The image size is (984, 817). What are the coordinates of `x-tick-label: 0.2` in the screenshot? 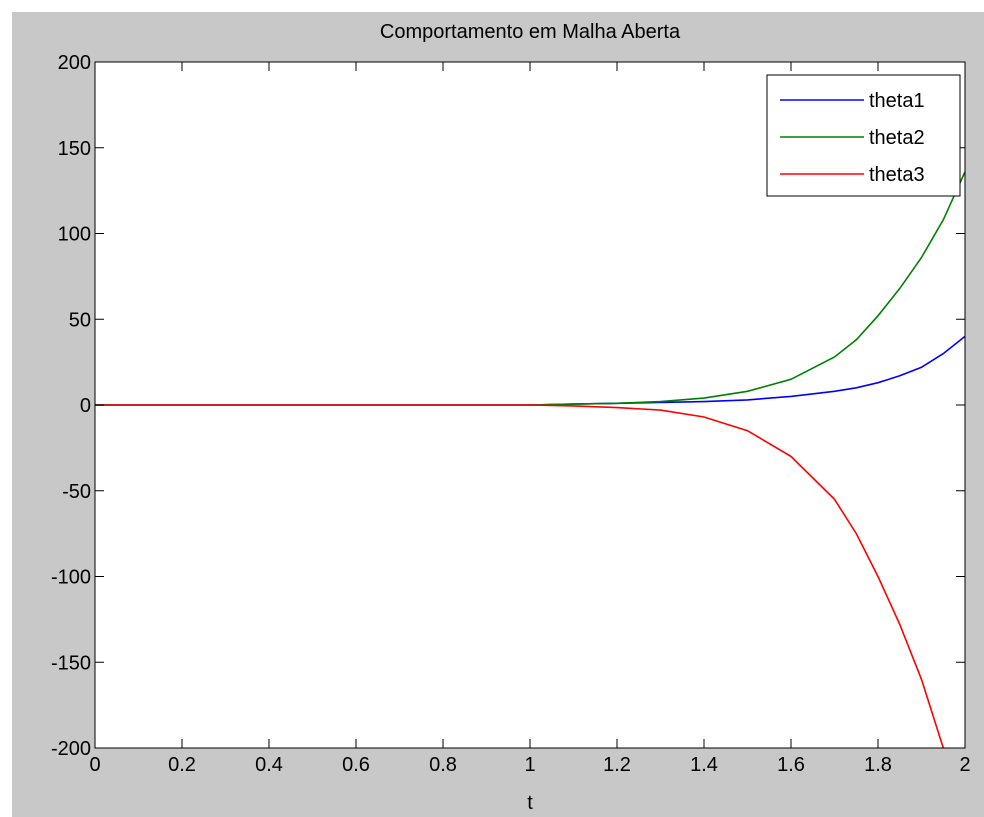 It's located at (182, 765).